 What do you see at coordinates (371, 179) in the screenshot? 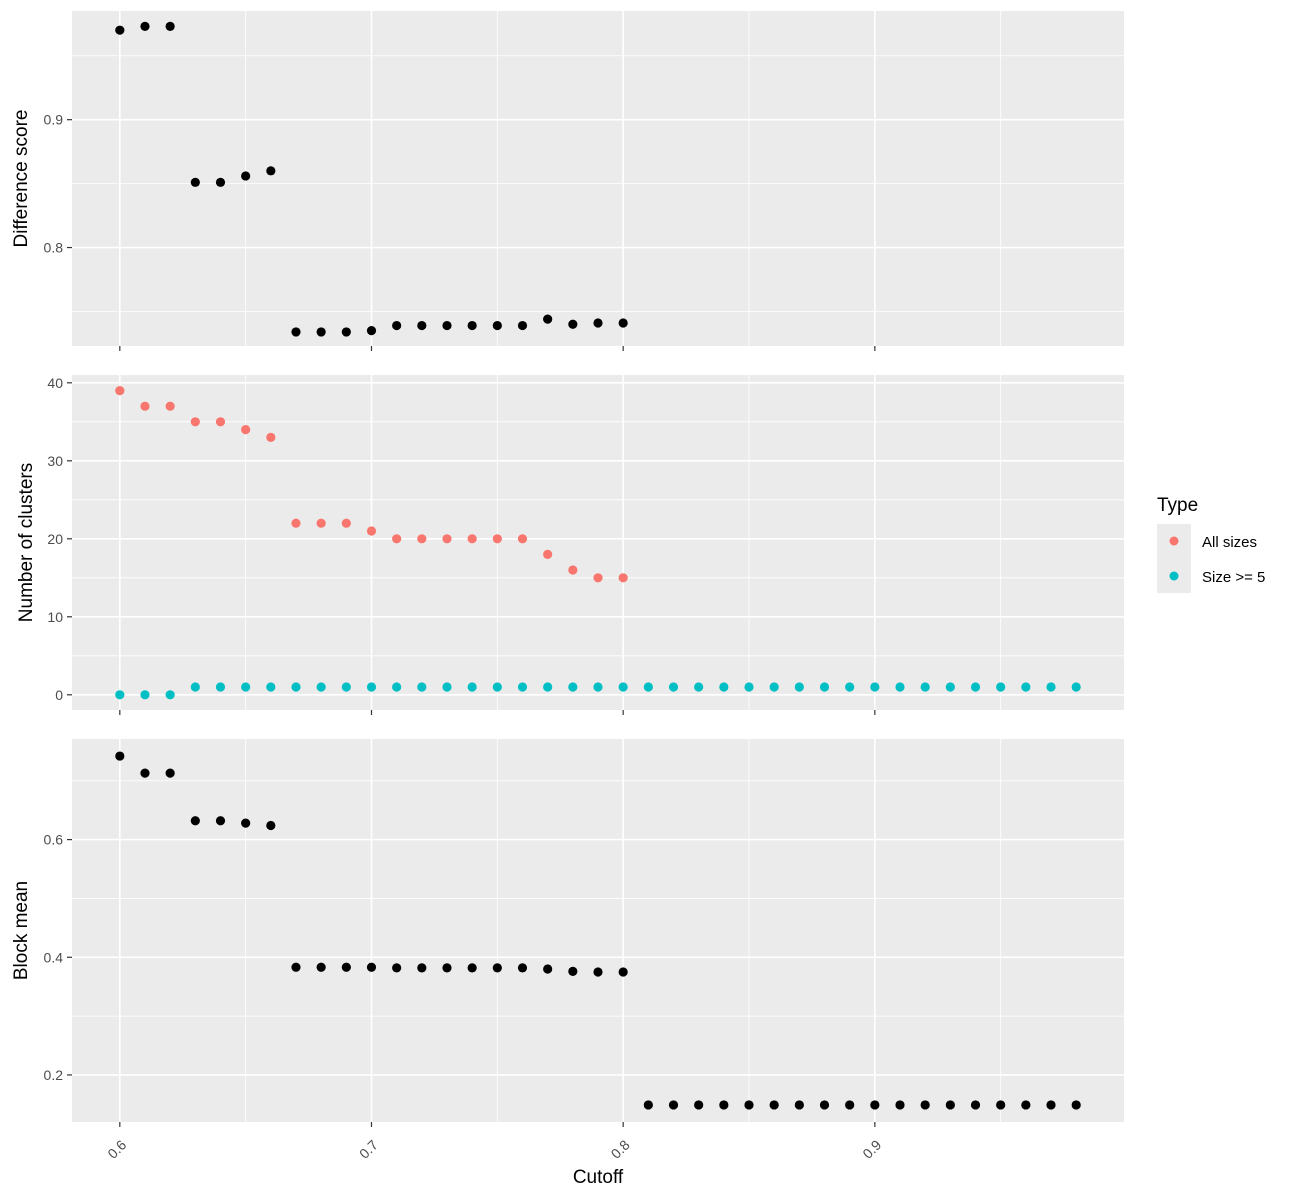
I see `series-points` at bounding box center [371, 179].